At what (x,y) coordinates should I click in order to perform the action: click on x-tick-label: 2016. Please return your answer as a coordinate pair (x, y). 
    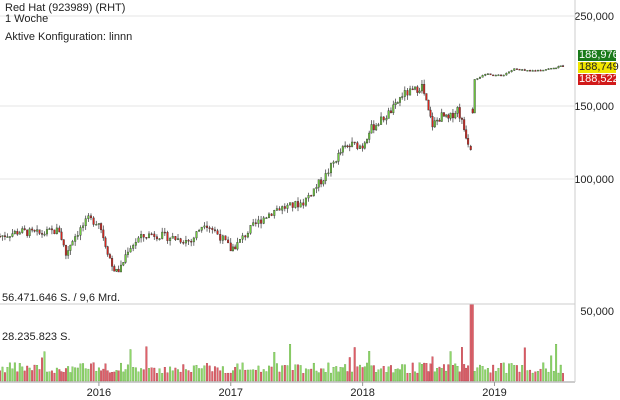
    Looking at the image, I should click on (99, 393).